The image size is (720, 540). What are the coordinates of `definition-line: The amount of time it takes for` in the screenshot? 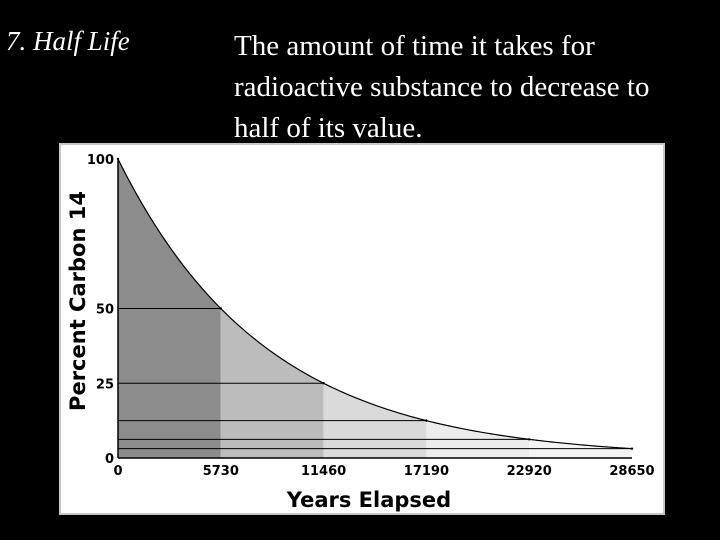 It's located at (414, 46).